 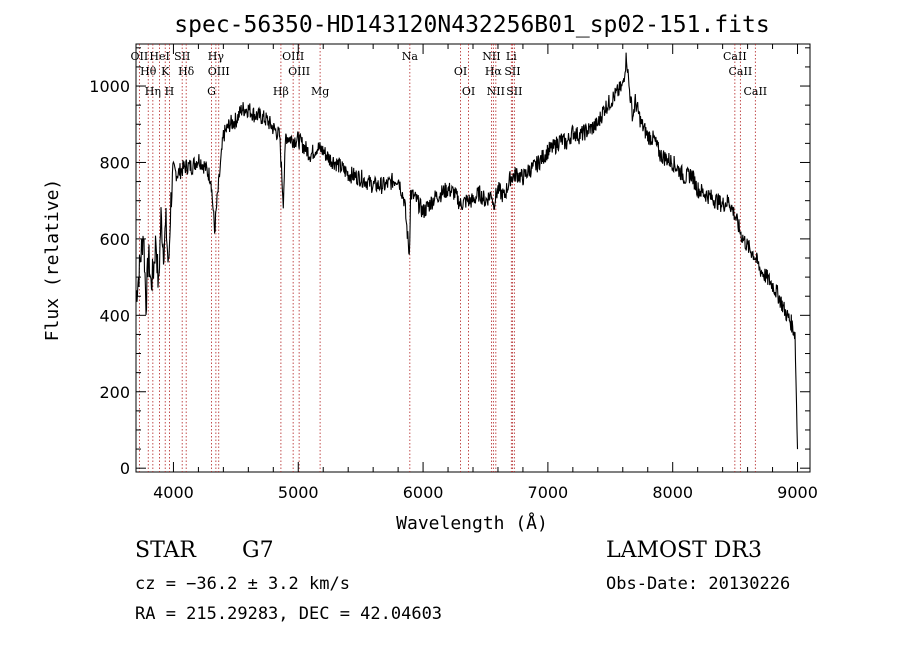 I want to click on x-tick-label: 7000, so click(x=548, y=492).